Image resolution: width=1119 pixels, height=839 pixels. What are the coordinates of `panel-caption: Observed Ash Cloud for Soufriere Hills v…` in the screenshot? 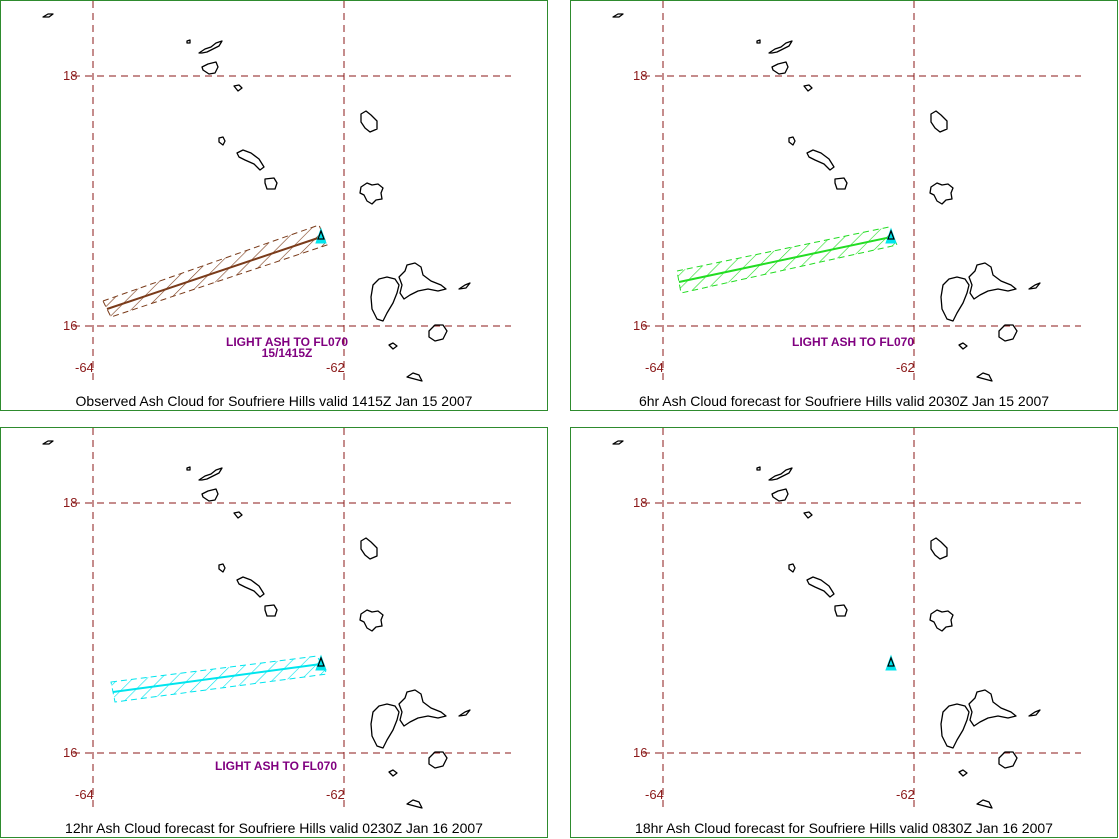 It's located at (274, 401).